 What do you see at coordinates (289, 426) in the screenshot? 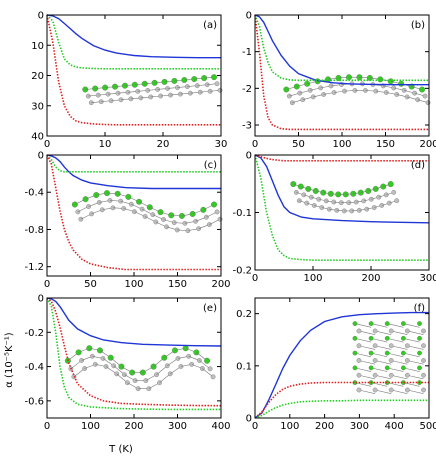
I see `x-tick-label: 100` at bounding box center [289, 426].